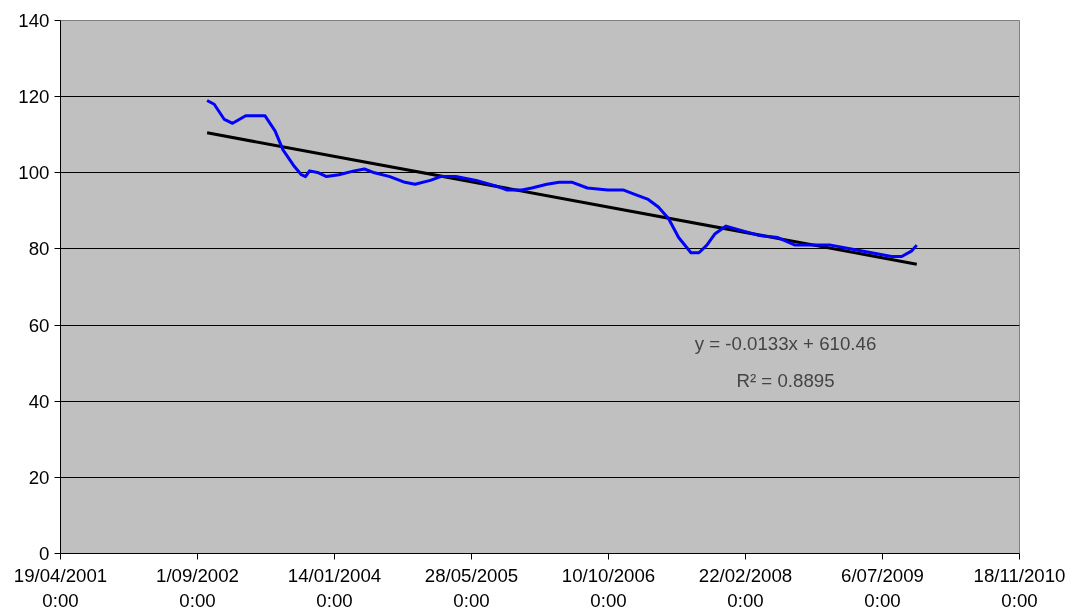 The width and height of the screenshot is (1079, 613). What do you see at coordinates (34, 20) in the screenshot?
I see `y-tick-label: 140` at bounding box center [34, 20].